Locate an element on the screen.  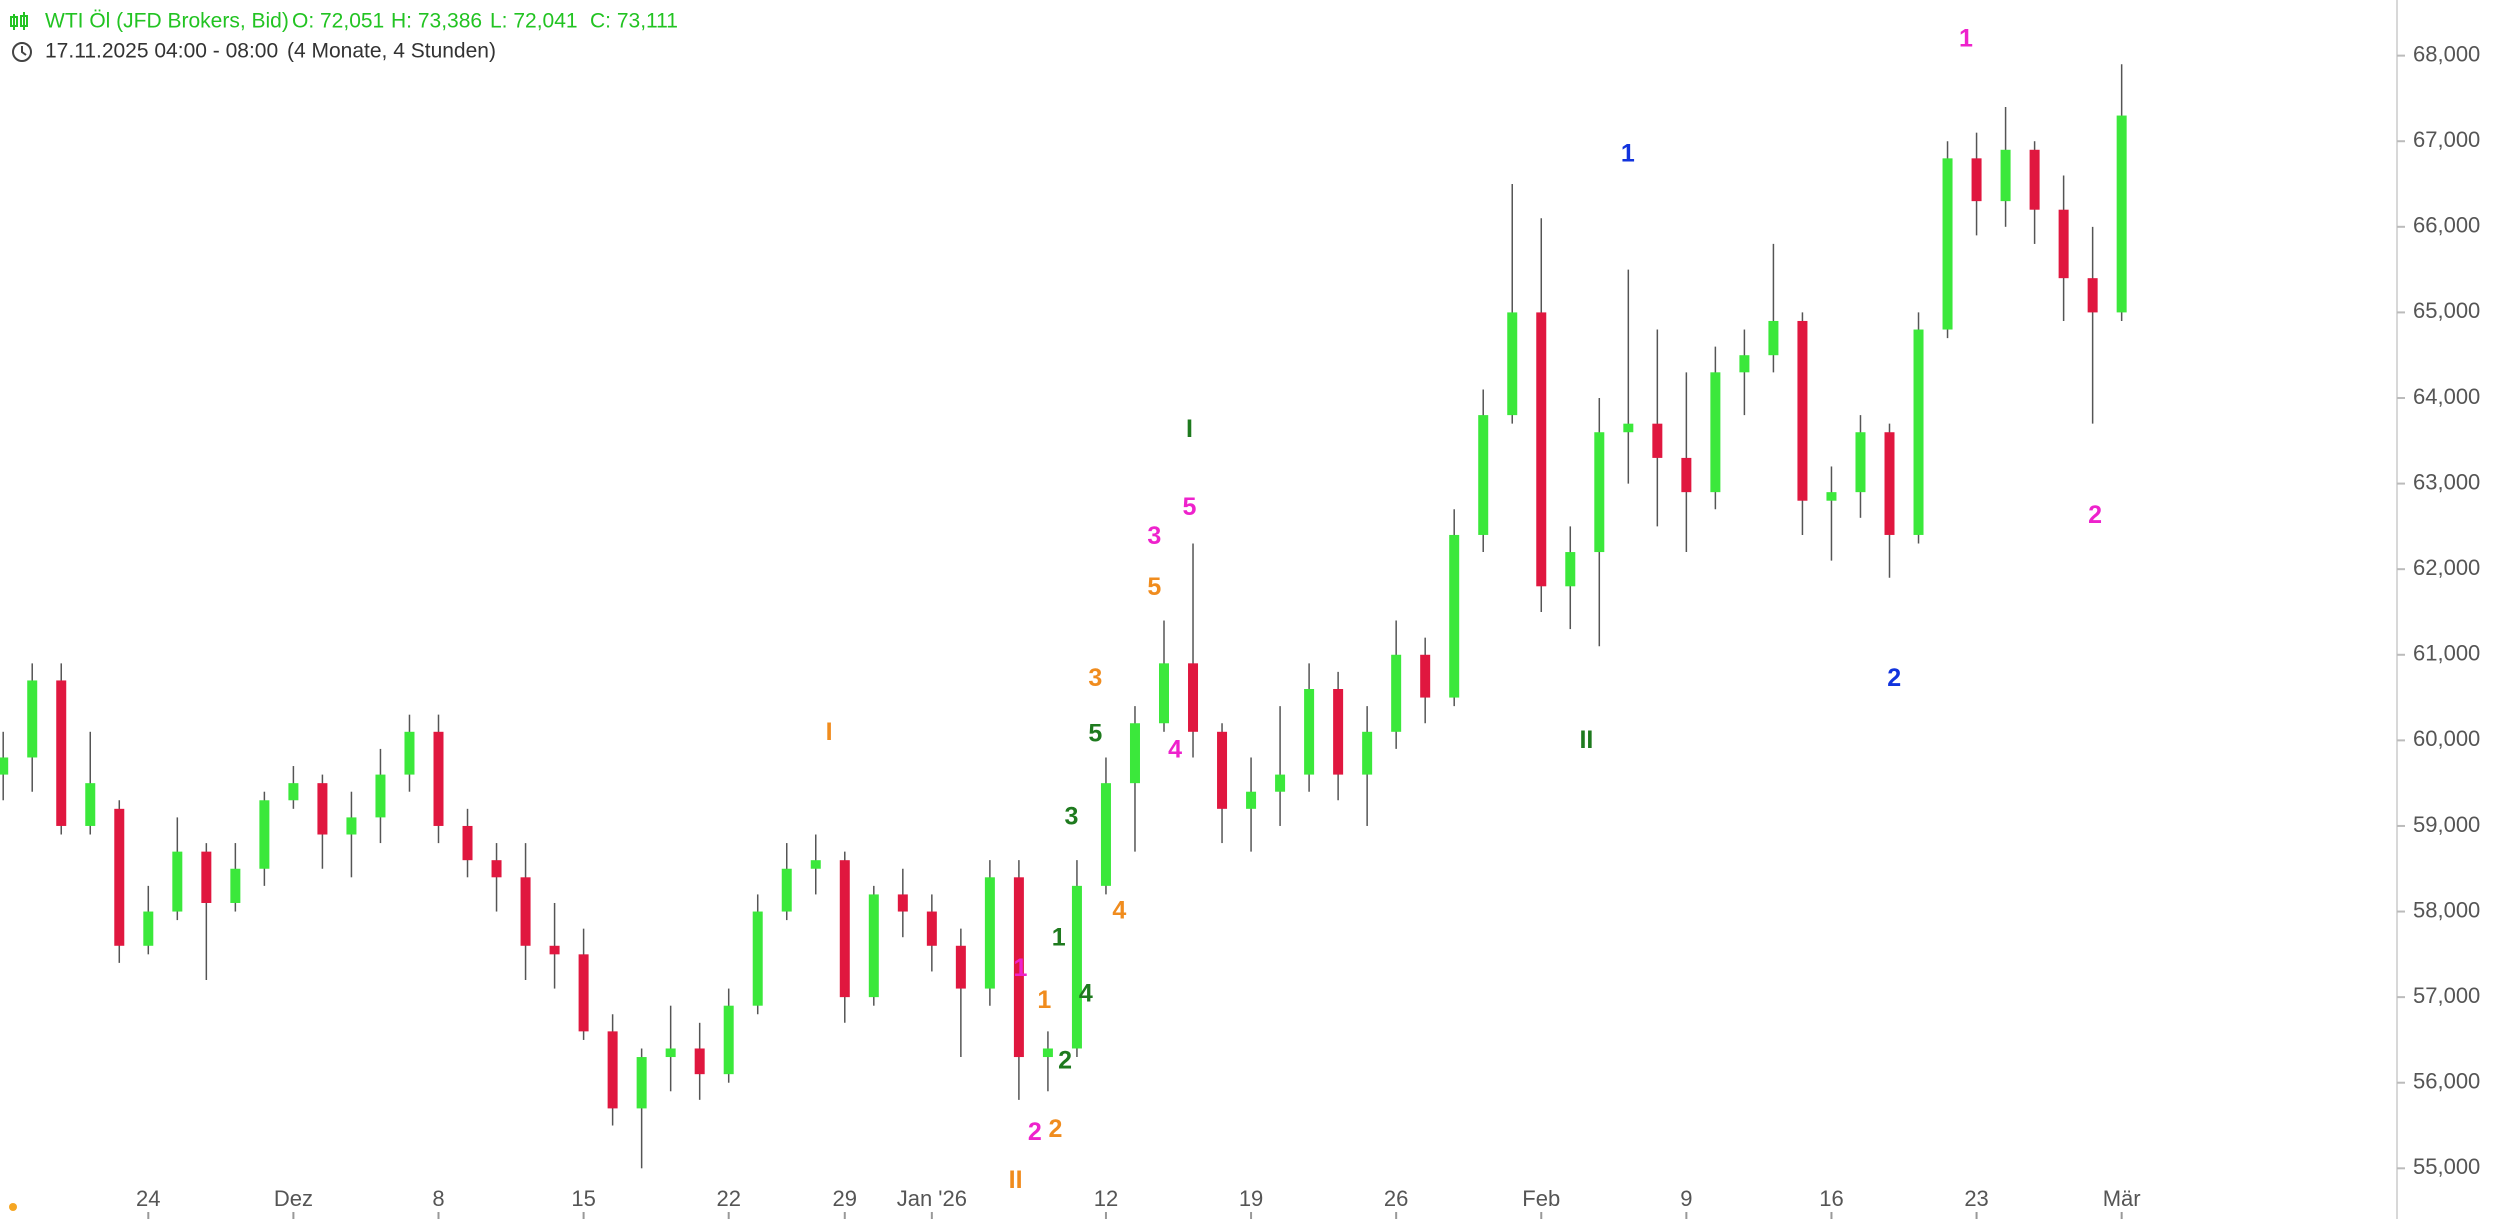
x-tick-label: 19 is located at coordinates (1251, 1198).